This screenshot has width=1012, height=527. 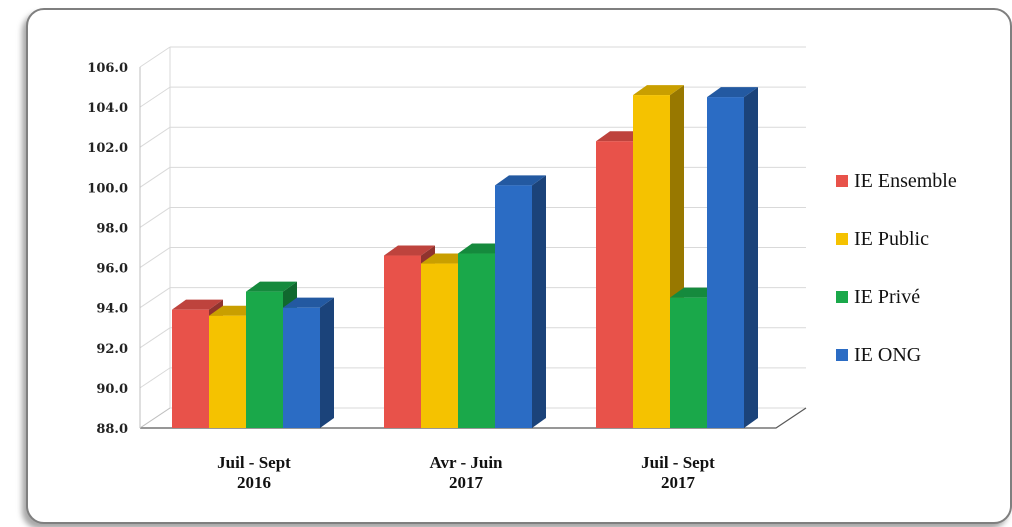 I want to click on floor-edge, so click(x=473, y=418).